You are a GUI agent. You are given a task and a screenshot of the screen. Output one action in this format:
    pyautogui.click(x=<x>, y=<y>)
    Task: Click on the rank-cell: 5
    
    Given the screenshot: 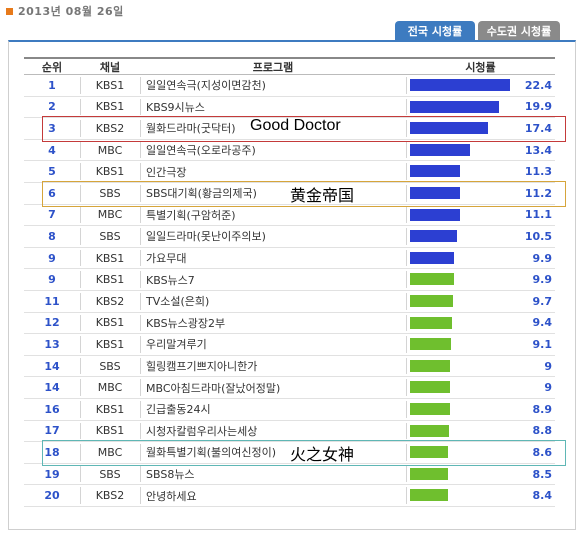 What is the action you would take?
    pyautogui.click(x=52, y=172)
    